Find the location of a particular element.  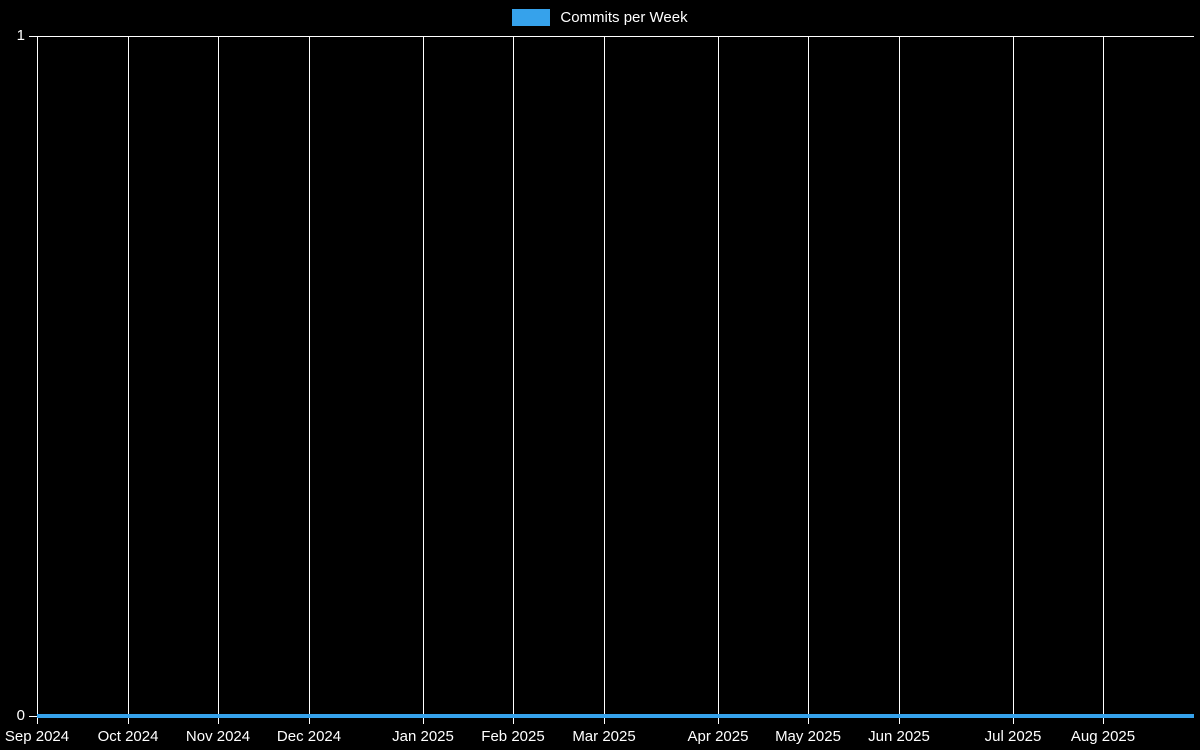

y-axis-label-min: 0 is located at coordinates (20, 715).